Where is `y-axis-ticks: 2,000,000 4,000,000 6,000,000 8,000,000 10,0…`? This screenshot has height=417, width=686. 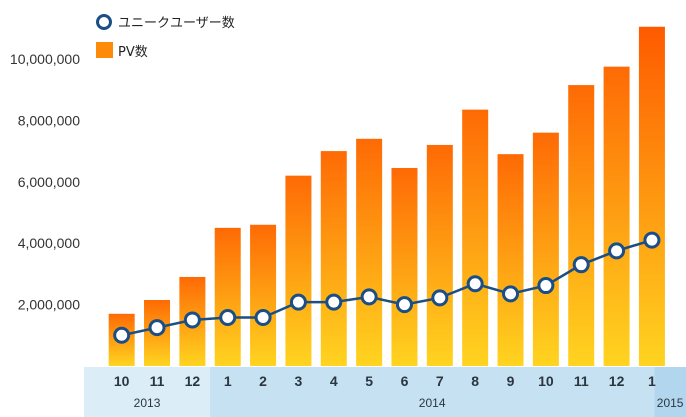
y-axis-ticks: 2,000,000 4,000,000 6,000,000 8,000,000 10,0… is located at coordinates (45, 182).